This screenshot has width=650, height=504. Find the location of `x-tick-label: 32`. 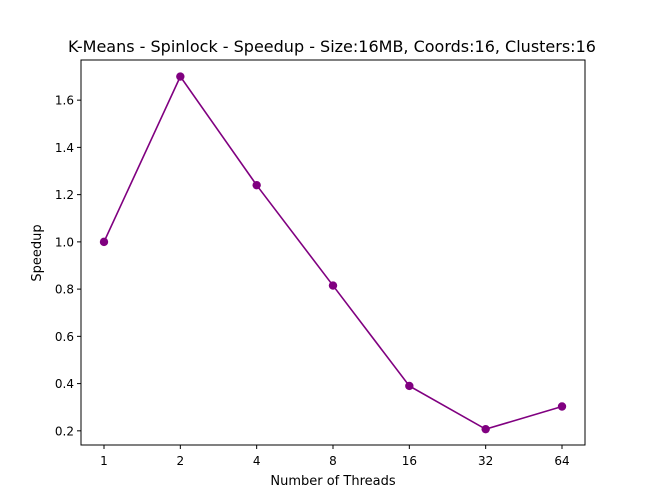

x-tick-label: 32 is located at coordinates (485, 461).